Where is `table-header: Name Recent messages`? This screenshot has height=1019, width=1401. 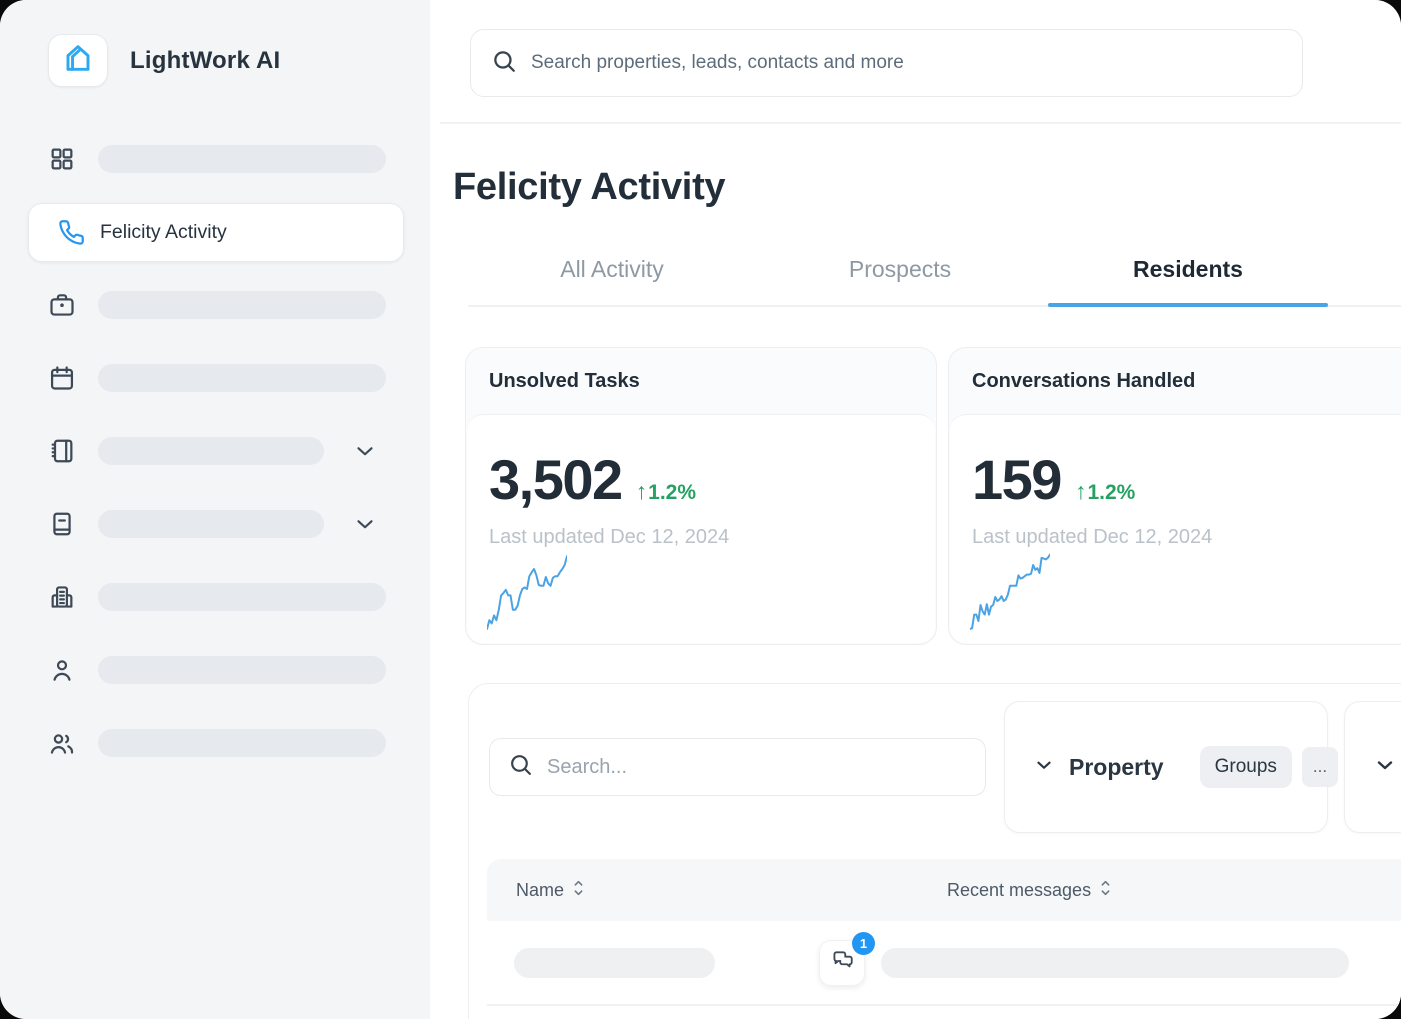
table-header: Name Recent messages is located at coordinates (944, 890).